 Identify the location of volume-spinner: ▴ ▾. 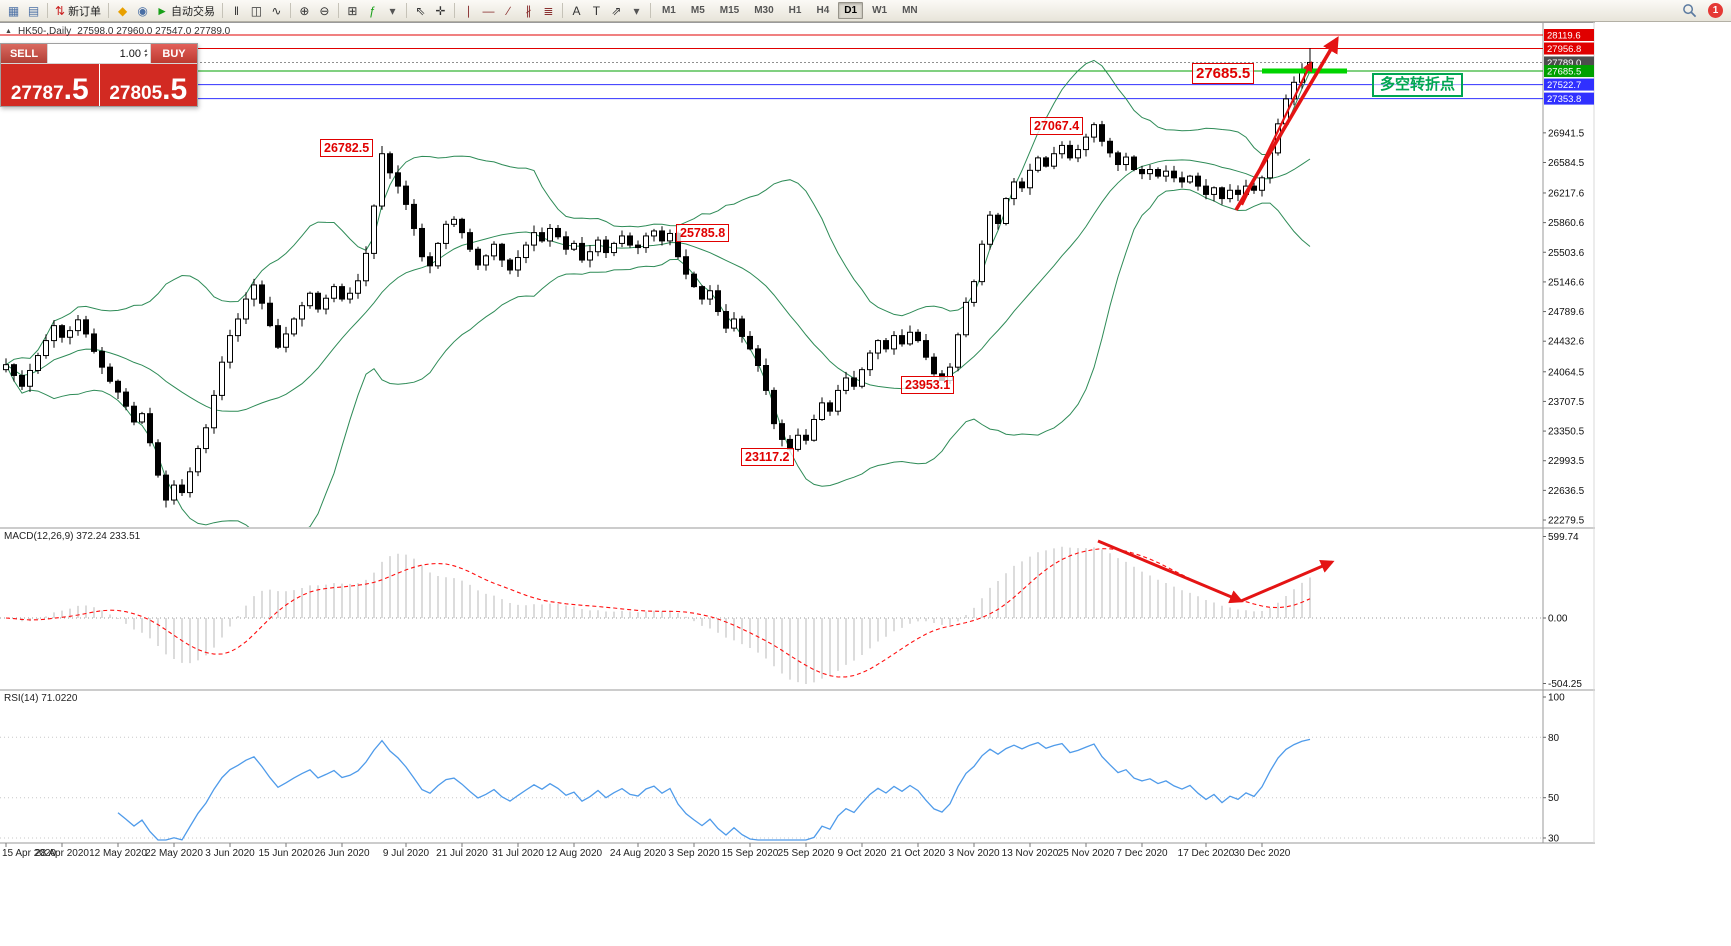
(145, 53).